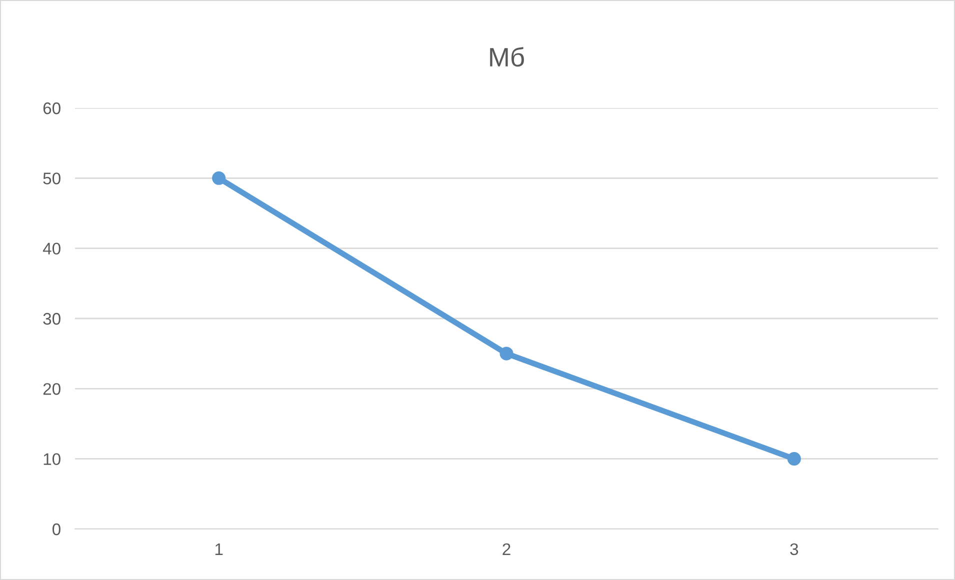 The image size is (955, 580). What do you see at coordinates (51, 389) in the screenshot?
I see `y-tick-label: 20` at bounding box center [51, 389].